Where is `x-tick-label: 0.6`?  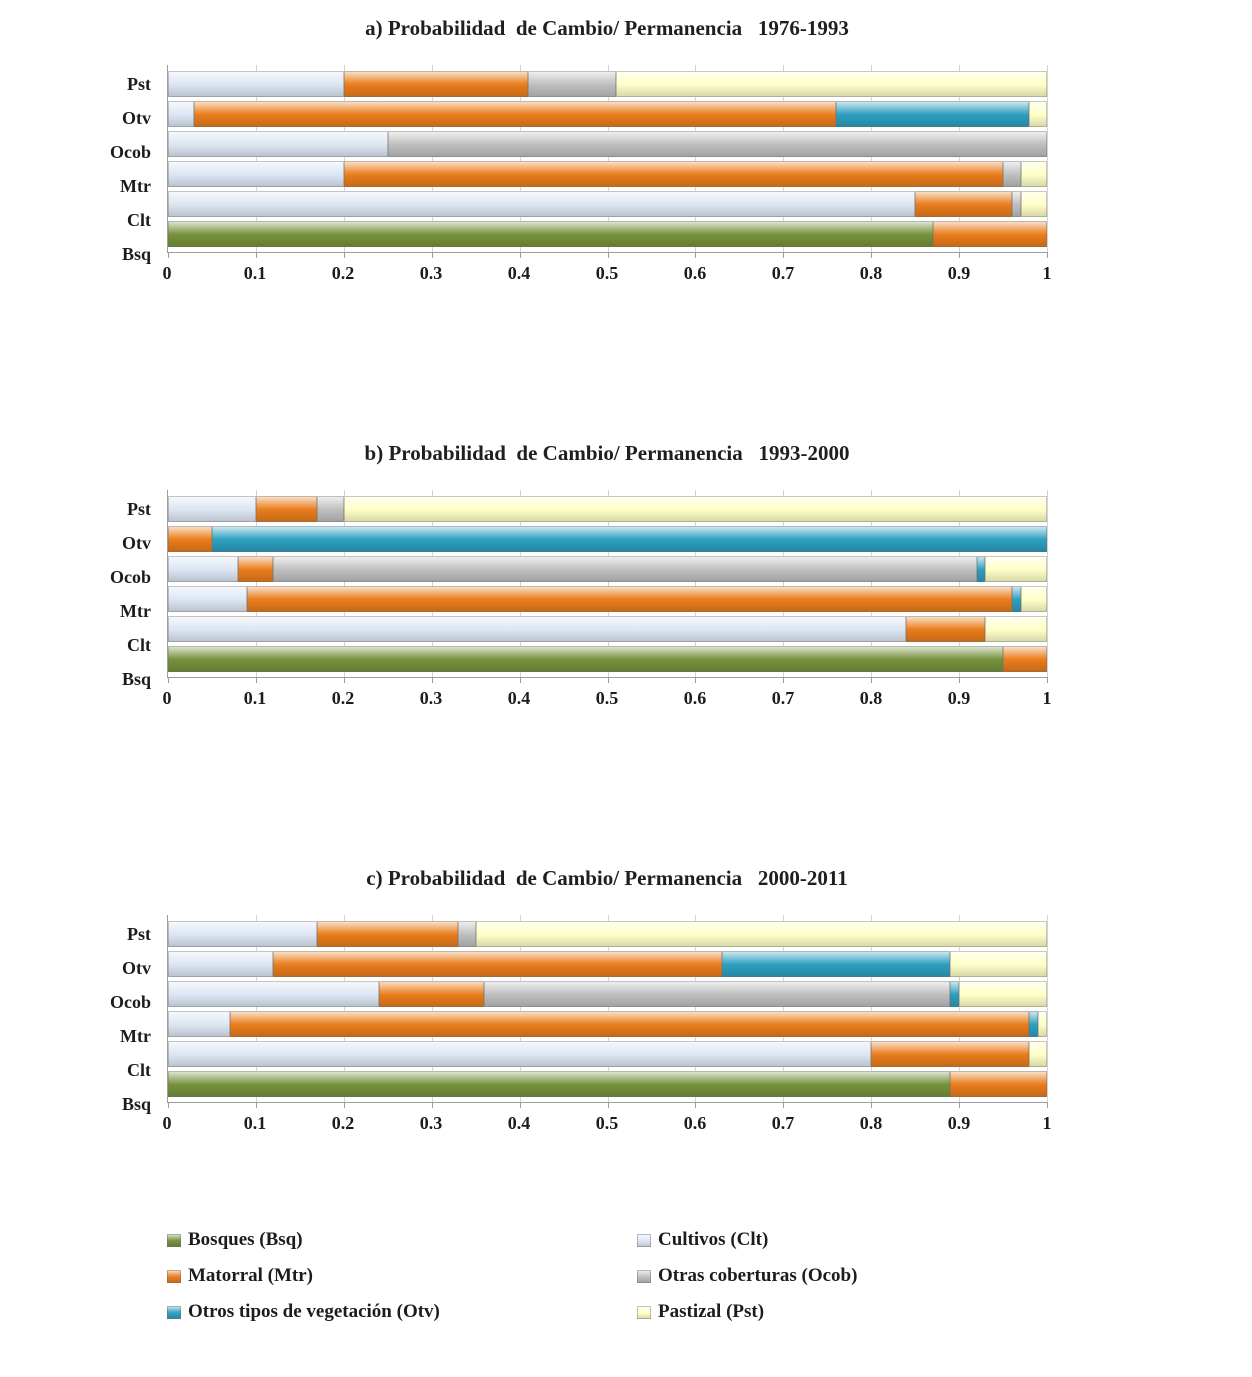
x-tick-label: 0.6 is located at coordinates (695, 273).